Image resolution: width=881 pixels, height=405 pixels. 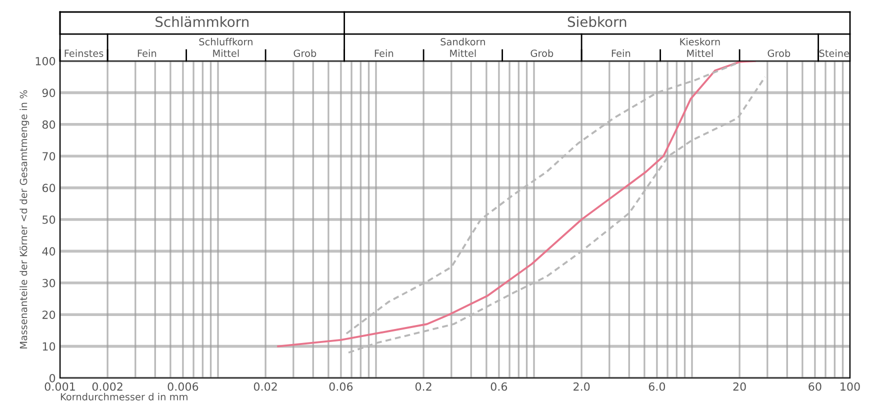 I want to click on y-tick-label: 30, so click(x=49, y=283).